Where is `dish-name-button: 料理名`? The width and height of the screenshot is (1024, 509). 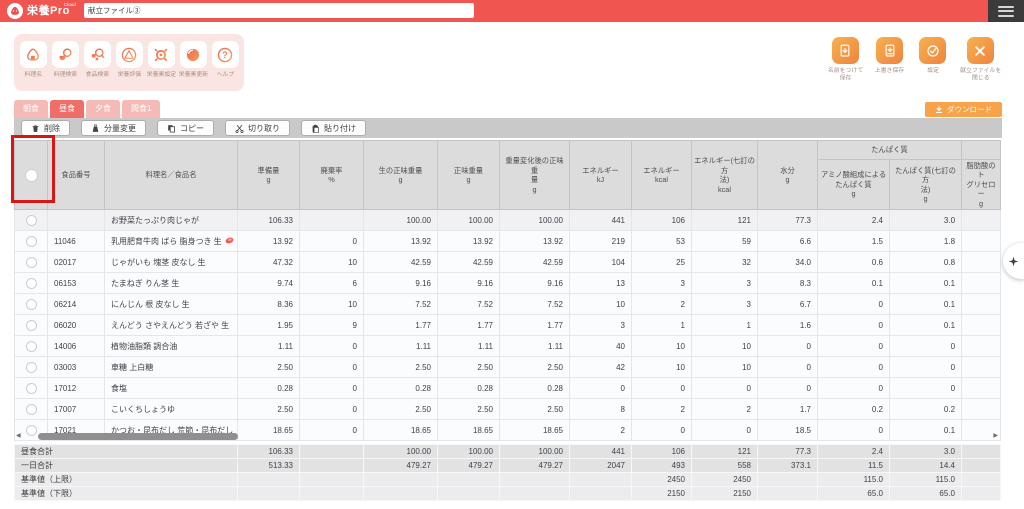 dish-name-button: 料理名 is located at coordinates (33, 59).